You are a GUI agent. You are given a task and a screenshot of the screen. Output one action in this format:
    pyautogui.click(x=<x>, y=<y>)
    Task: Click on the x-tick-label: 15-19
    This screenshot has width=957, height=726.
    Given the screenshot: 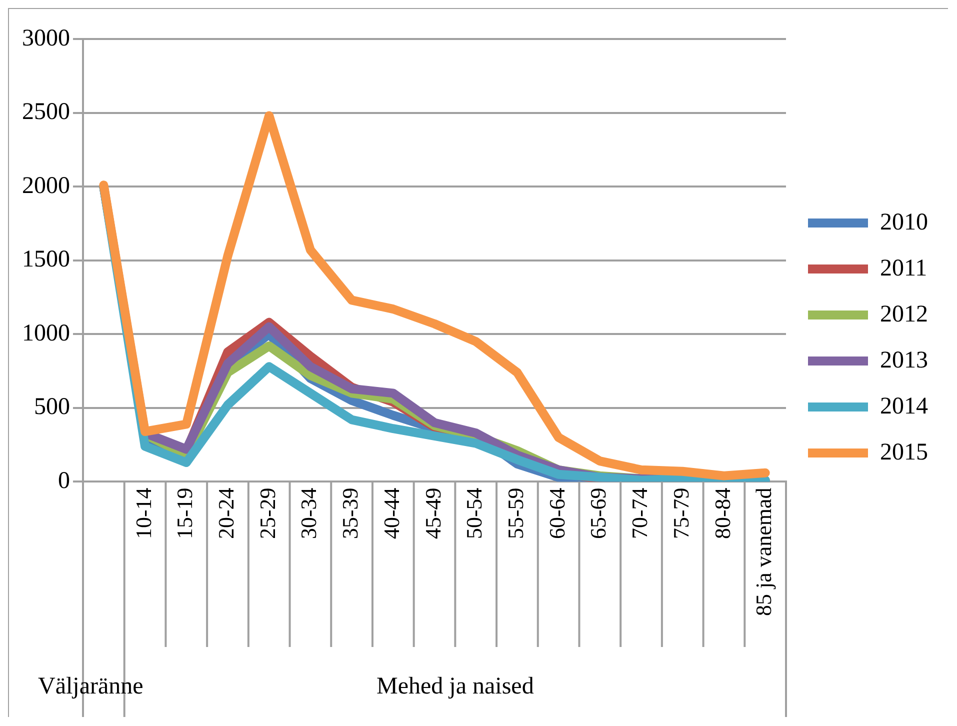 What is the action you would take?
    pyautogui.click(x=185, y=514)
    